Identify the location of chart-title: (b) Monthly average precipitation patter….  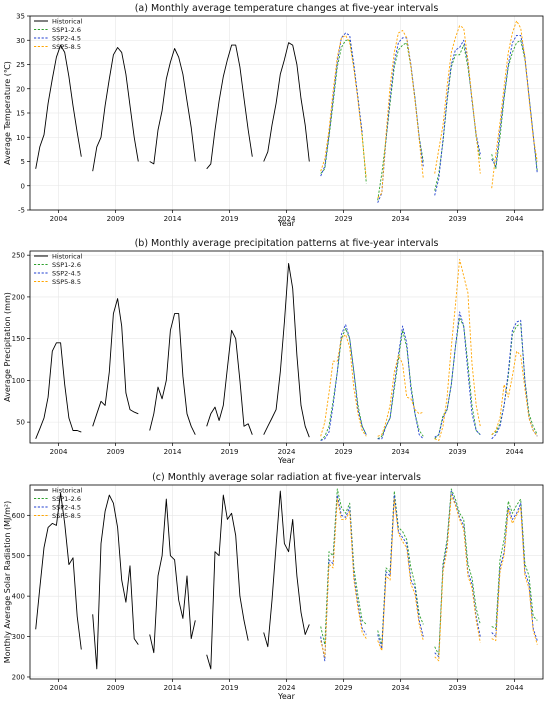
(287, 243).